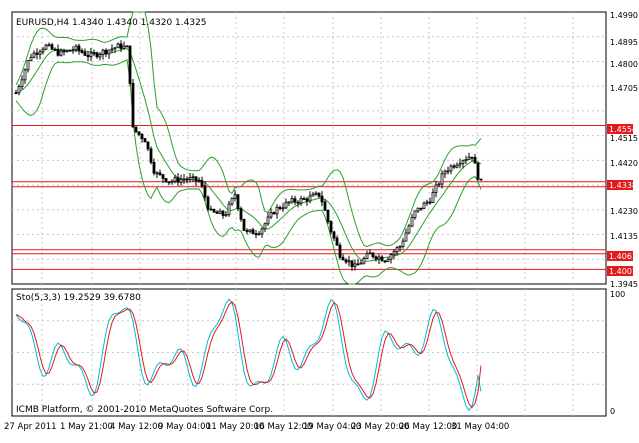 This screenshot has height=443, width=639. Describe the element at coordinates (428, 427) in the screenshot. I see `time-tick-label: 26 May 12:00` at that location.